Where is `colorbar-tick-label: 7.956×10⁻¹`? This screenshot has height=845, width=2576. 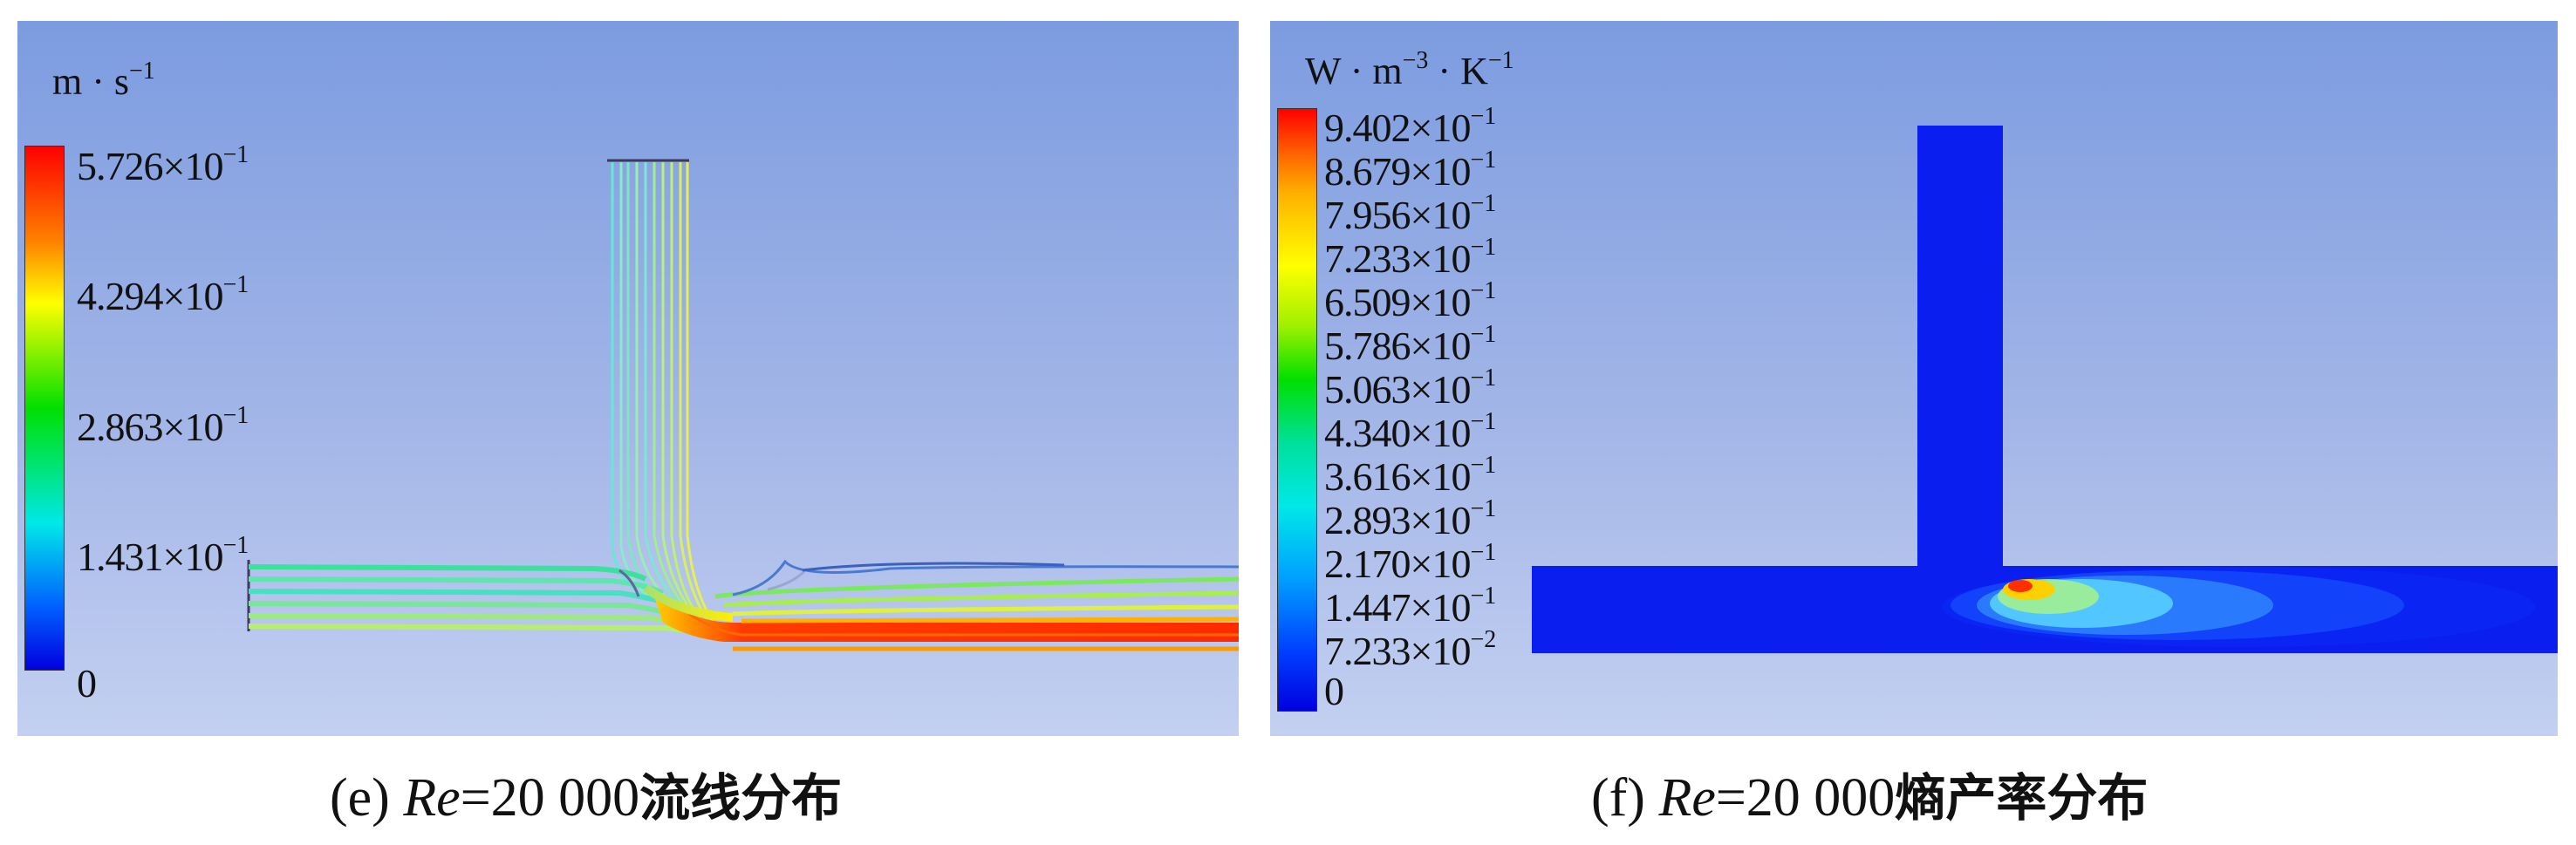 colorbar-tick-label: 7.956×10⁻¹ is located at coordinates (1410, 213).